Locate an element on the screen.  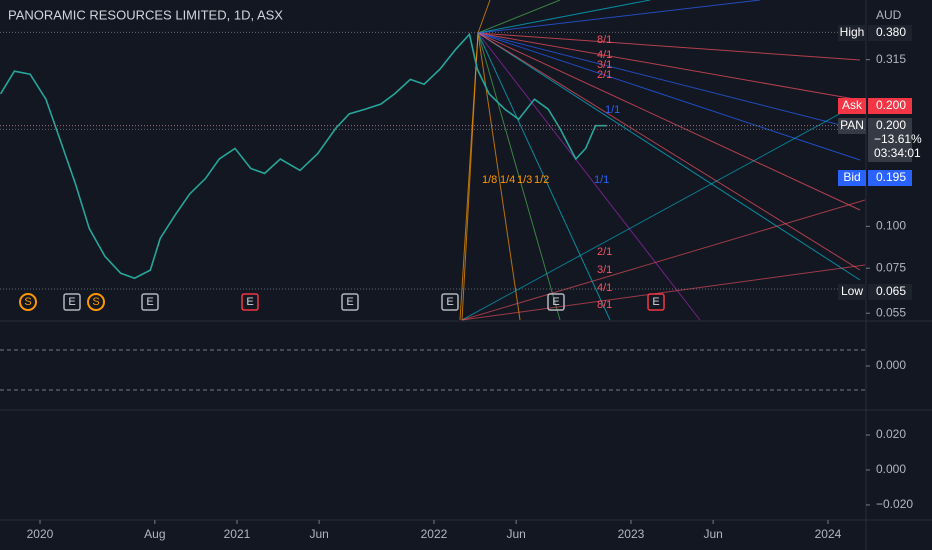
badge-value: 0.380 is located at coordinates (891, 32).